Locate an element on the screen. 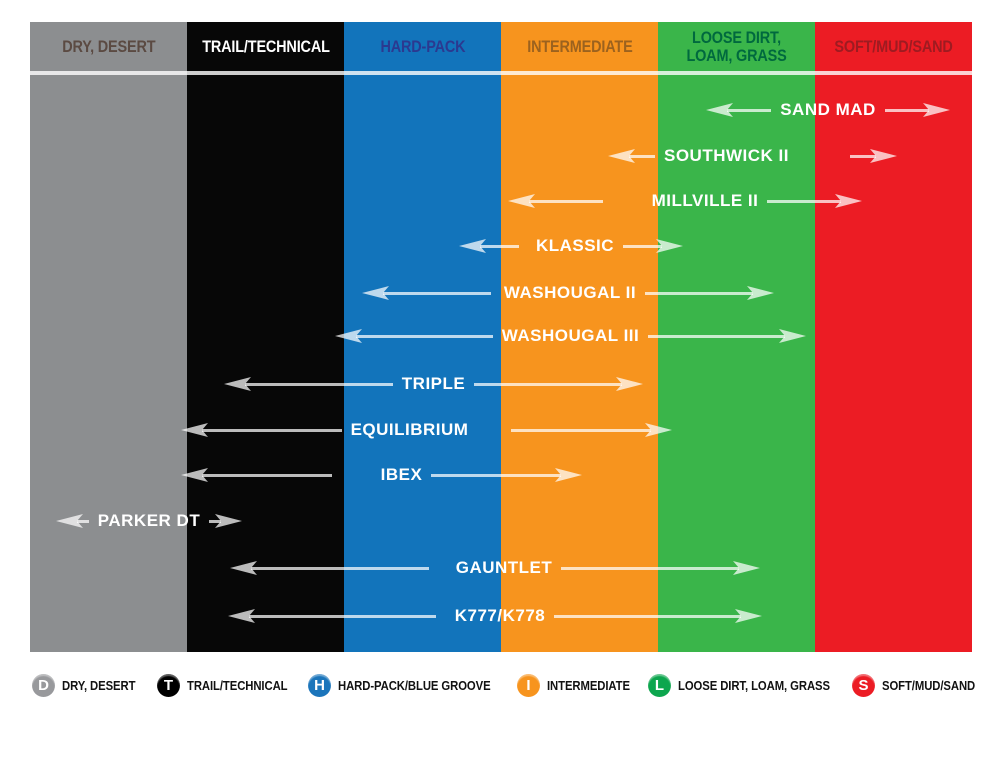  legend-item-d: D DRY, DESERT is located at coordinates (89, 685).